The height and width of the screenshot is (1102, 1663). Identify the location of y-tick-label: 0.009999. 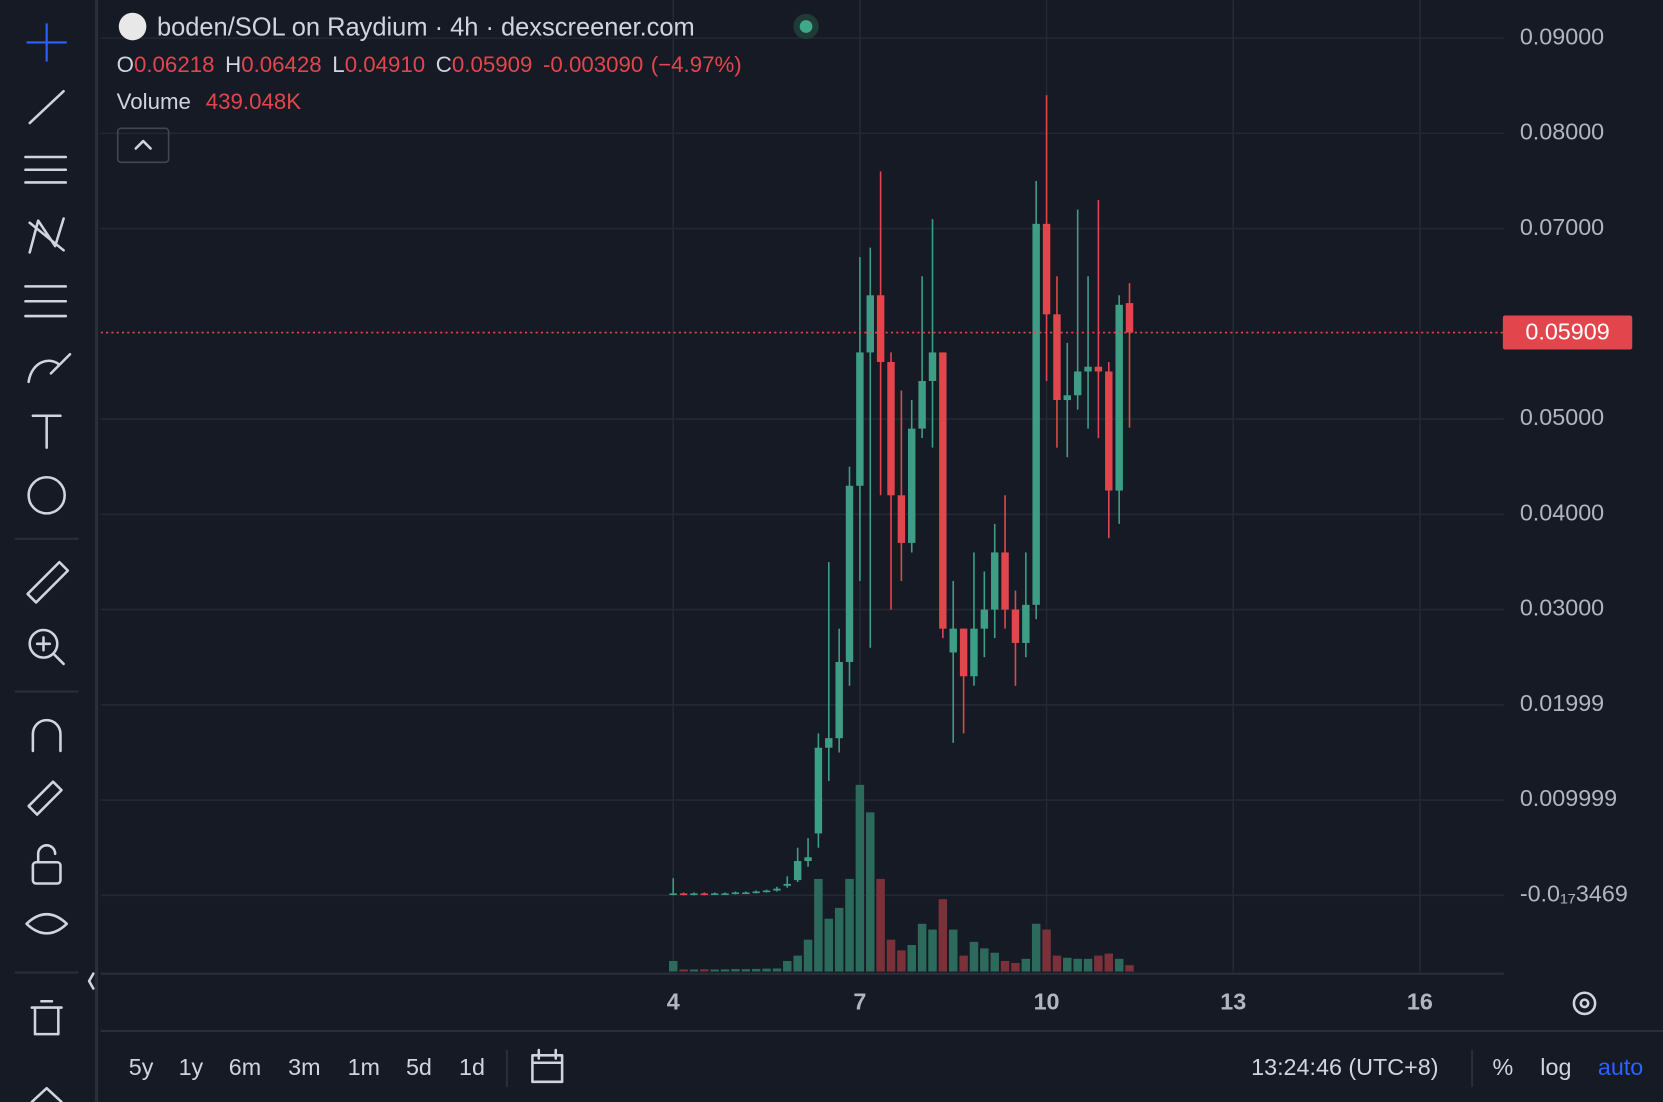
(1568, 798).